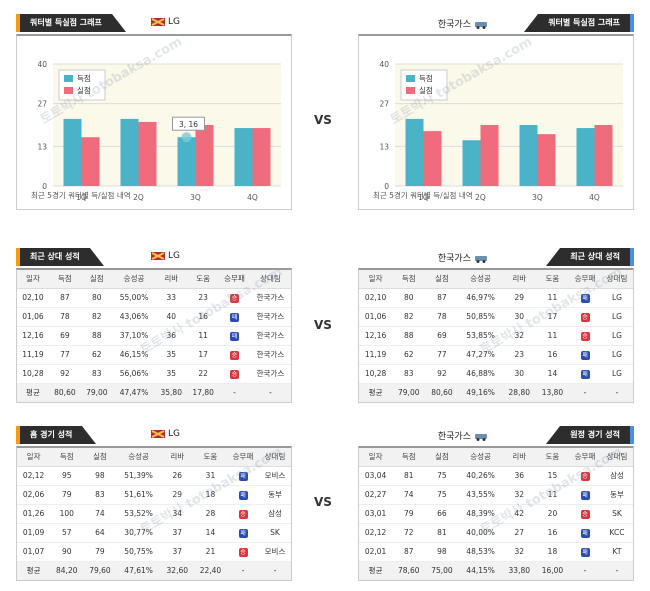 The width and height of the screenshot is (650, 591). Describe the element at coordinates (409, 457) in the screenshot. I see `column-header: 득점` at that location.